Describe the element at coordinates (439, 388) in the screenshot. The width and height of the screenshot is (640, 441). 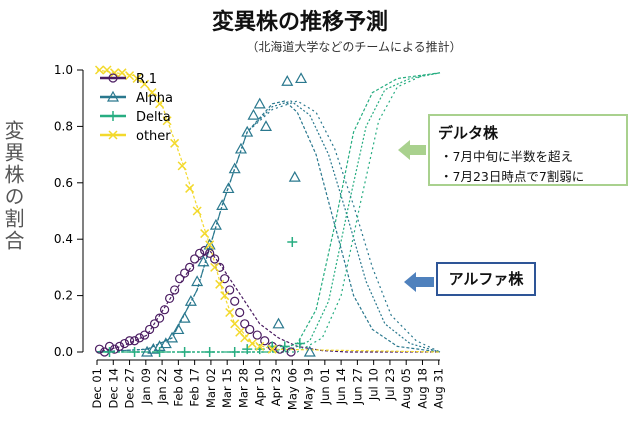
I see `x-tick-label: Aug 31` at that location.